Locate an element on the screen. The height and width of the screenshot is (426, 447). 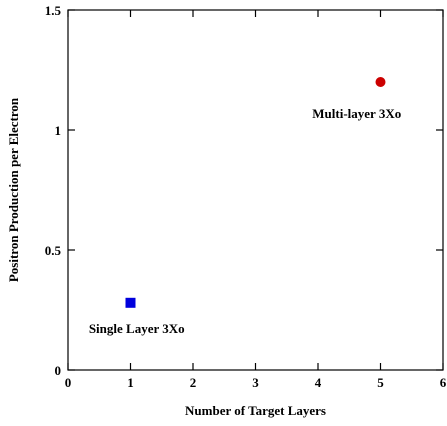
x-tick-label: 6 is located at coordinates (443, 382).